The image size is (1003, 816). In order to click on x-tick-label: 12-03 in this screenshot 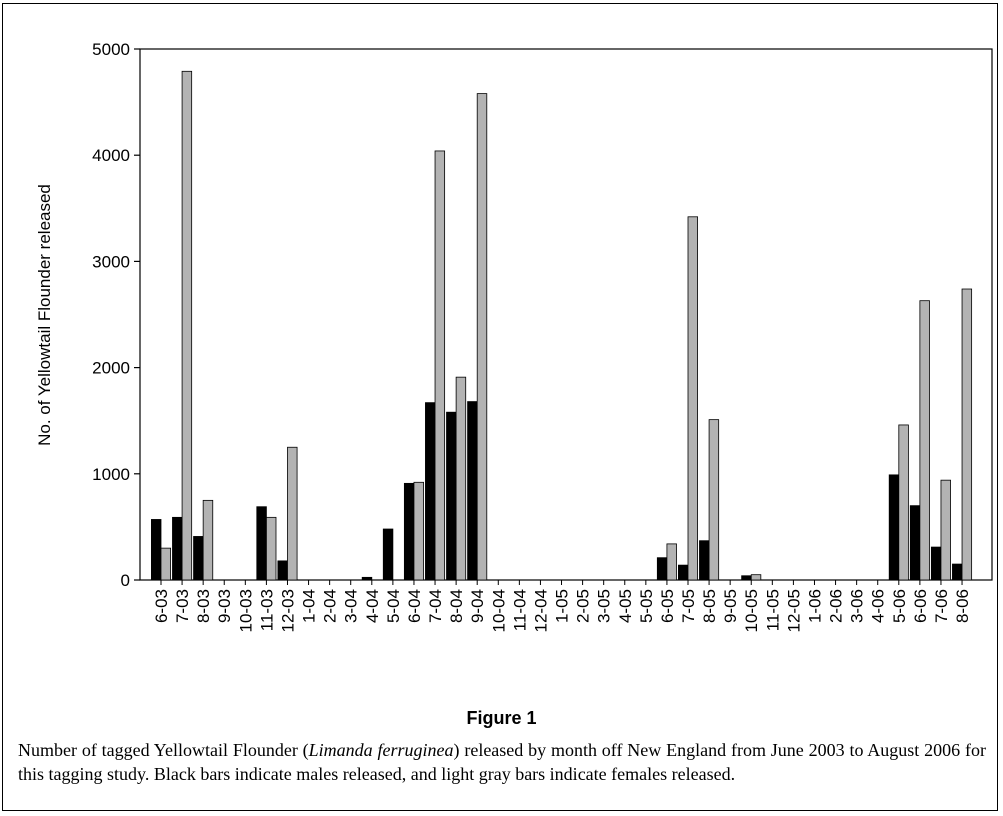, I will do `click(287, 610)`.